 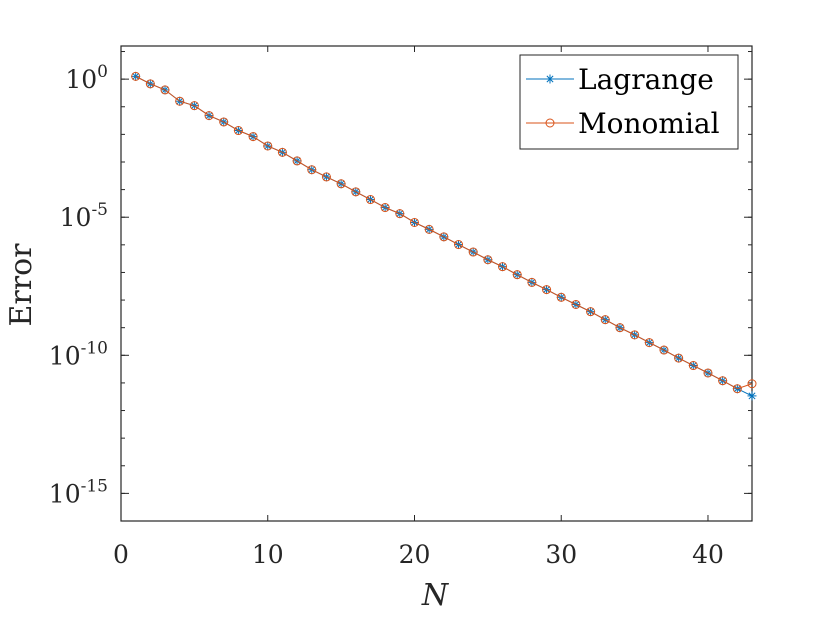 I want to click on x-tick-label-3: 30, so click(x=561, y=554).